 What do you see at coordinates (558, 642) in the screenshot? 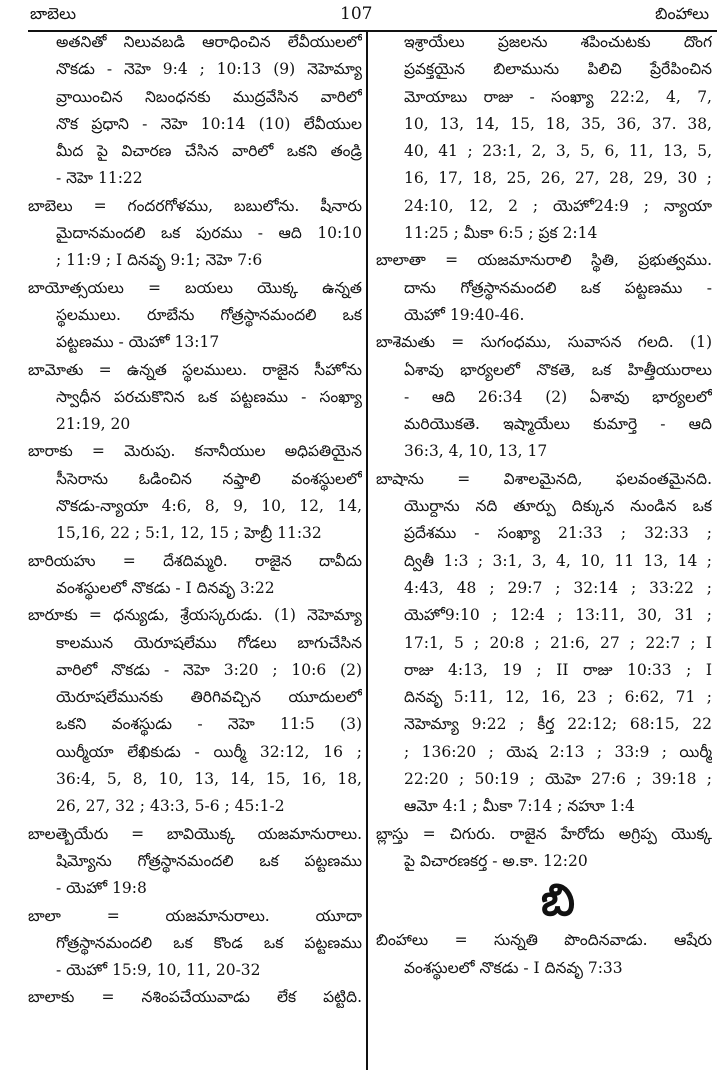
I see `entry-text-line: 17:1, 5 ; 20:8 ; 21:6, 27 ; 22:7 ; I` at bounding box center [558, 642].